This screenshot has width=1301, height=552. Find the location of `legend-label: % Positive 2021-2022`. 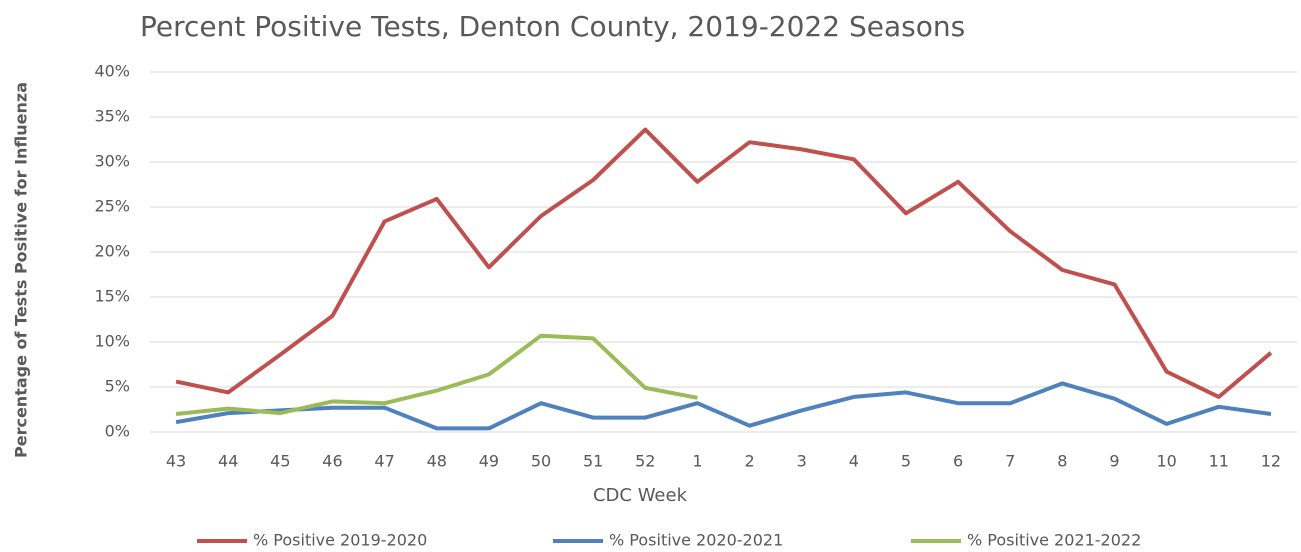

legend-label: % Positive 2021-2022 is located at coordinates (1054, 540).